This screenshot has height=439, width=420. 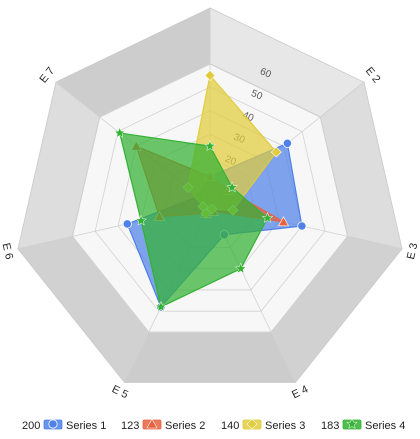 I want to click on legend-total: 200, so click(x=31, y=426).